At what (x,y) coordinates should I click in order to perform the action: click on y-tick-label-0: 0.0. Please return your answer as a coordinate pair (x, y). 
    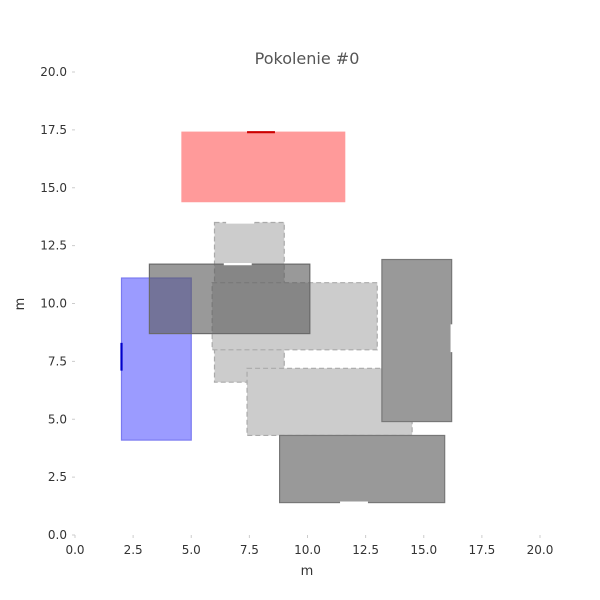
    Looking at the image, I should click on (57, 535).